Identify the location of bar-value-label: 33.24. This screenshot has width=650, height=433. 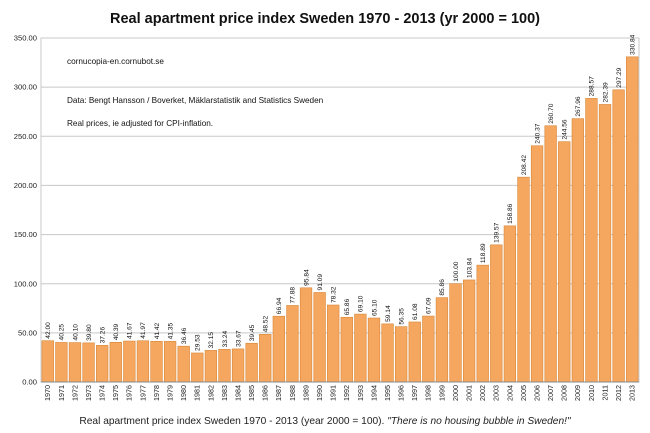
(225, 338).